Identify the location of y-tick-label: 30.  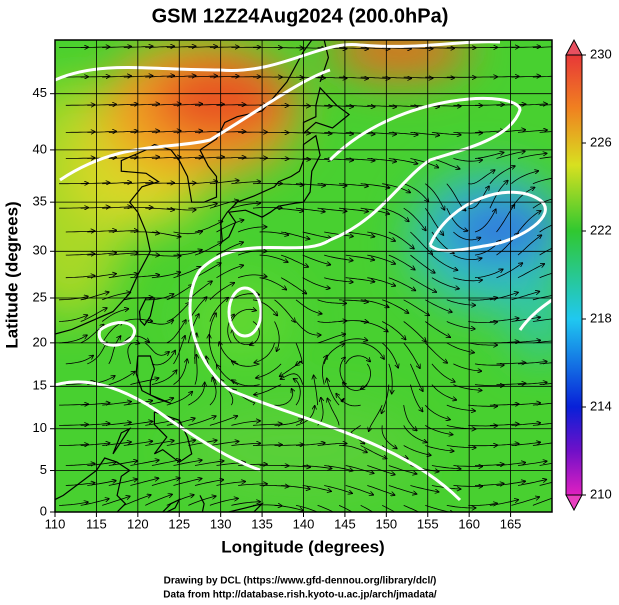
(40, 250).